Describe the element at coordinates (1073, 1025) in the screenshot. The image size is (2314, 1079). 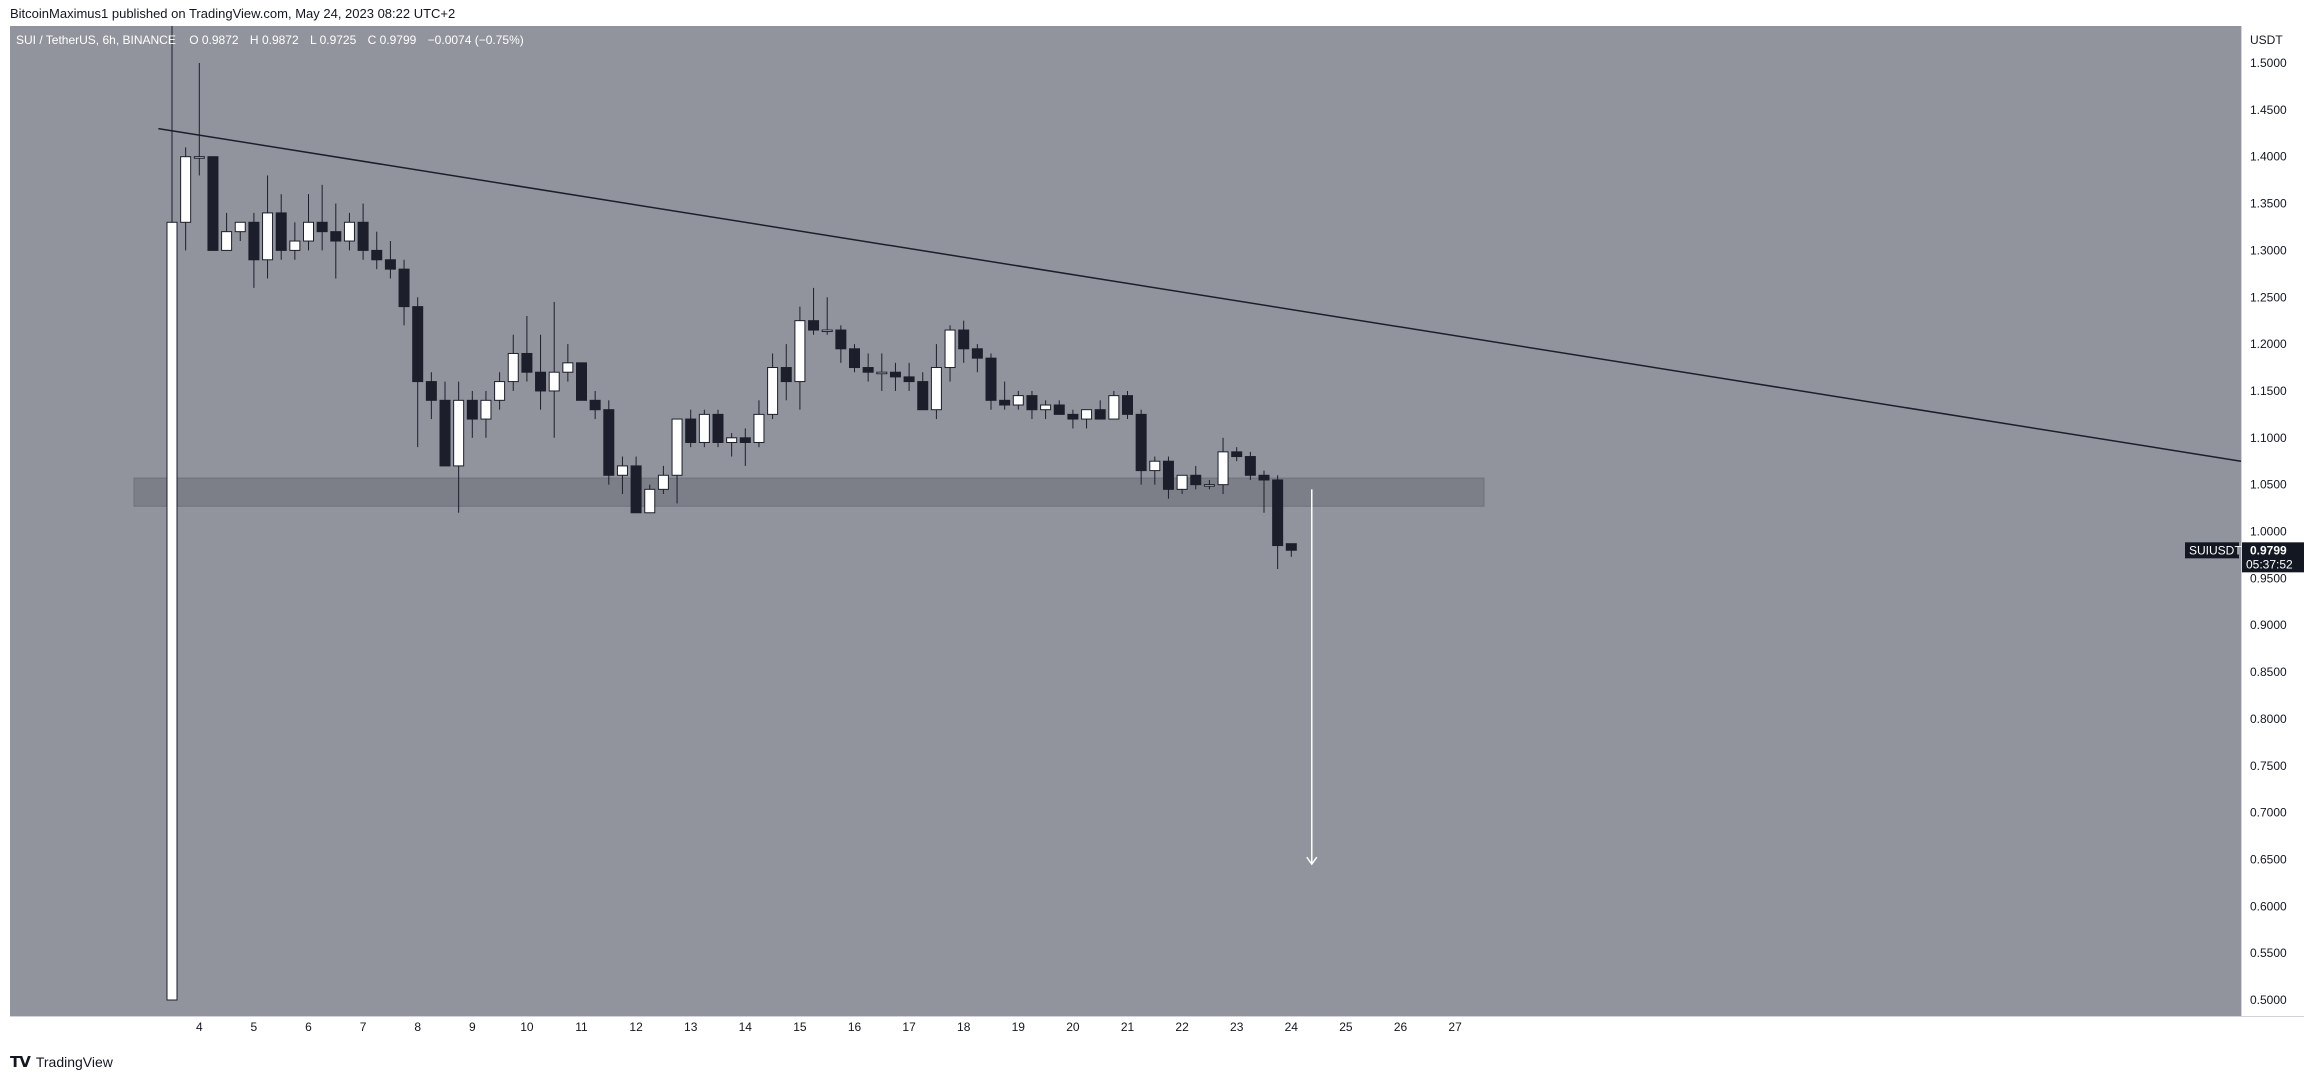
I see `time-tick-label: 20` at that location.